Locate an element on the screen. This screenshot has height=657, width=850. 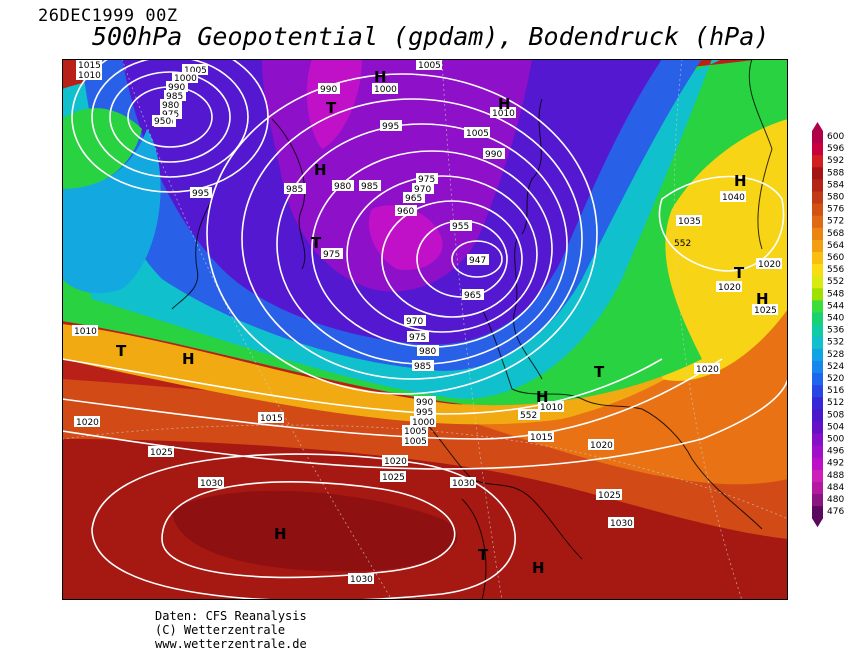
svg-text: 1035 is located at coordinates (689, 222).